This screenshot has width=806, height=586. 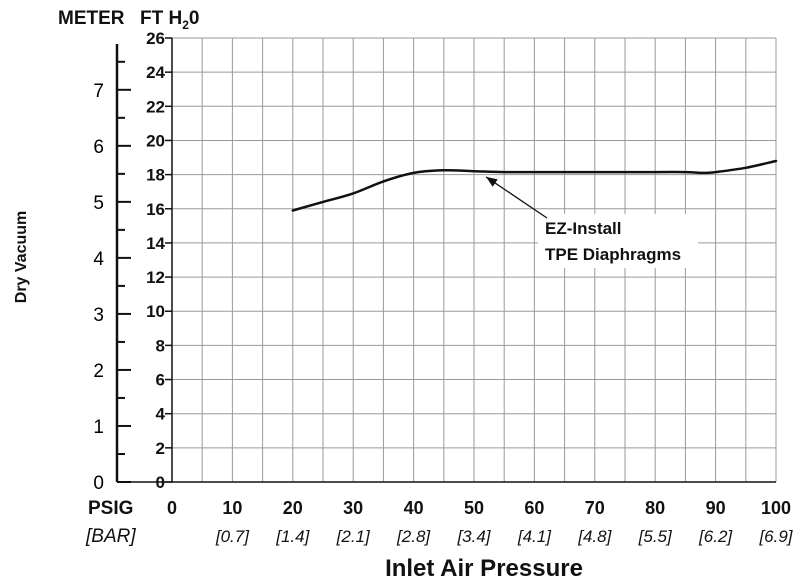 I want to click on bar-tick-label: [2.1], so click(x=353, y=536).